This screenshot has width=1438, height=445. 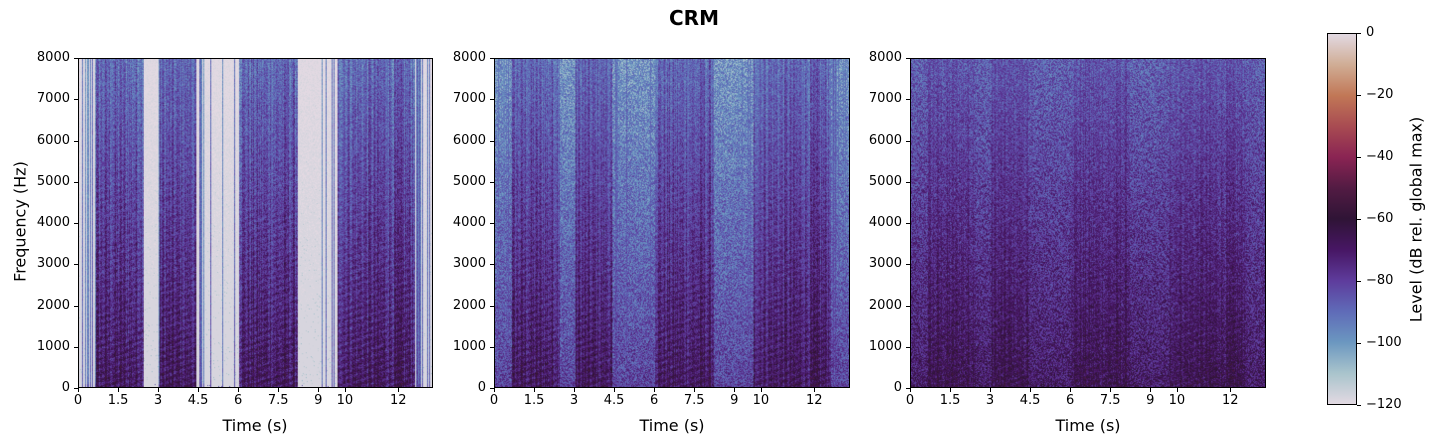 I want to click on colorbar-label: Level (dB rel. global max), so click(x=1416, y=219).